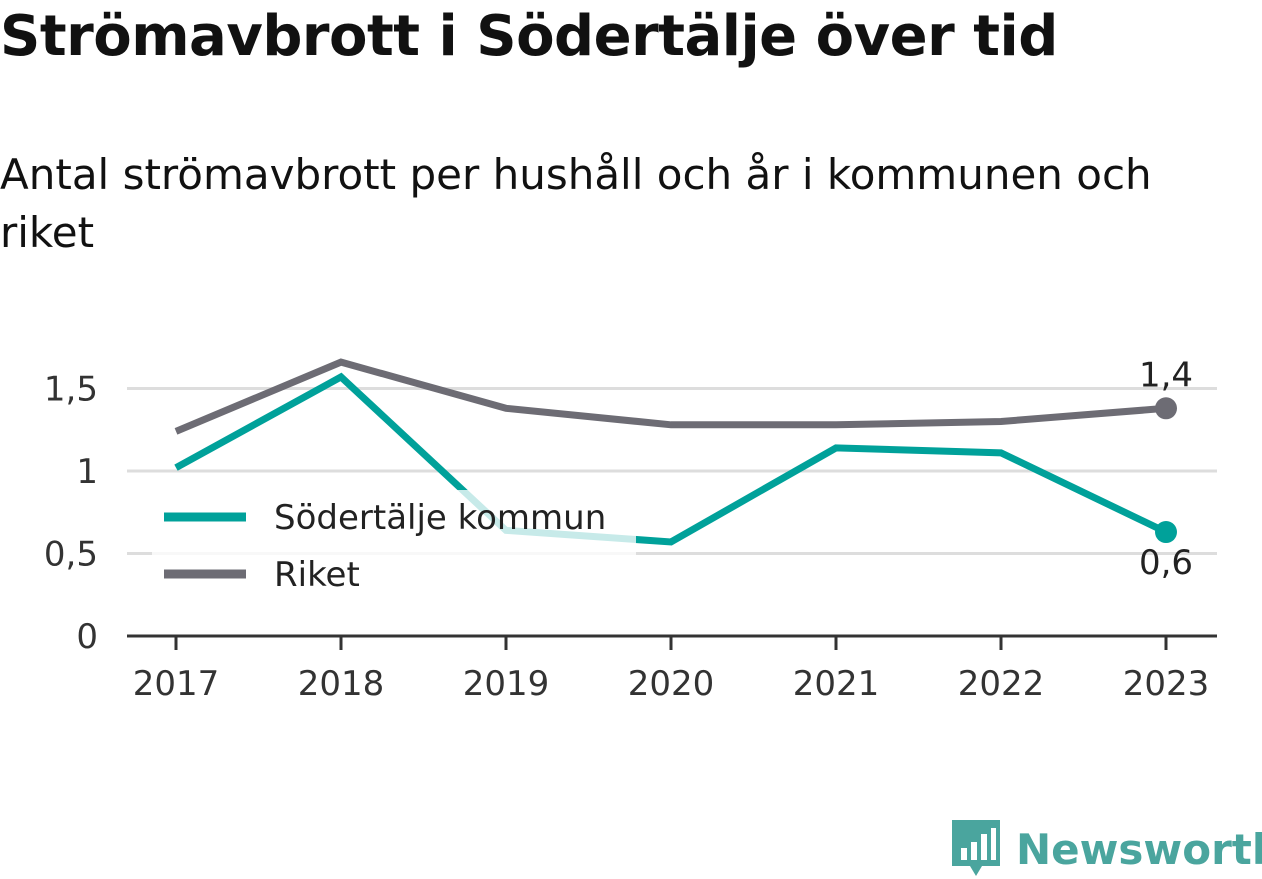 This screenshot has height=879, width=1262. Describe the element at coordinates (71, 555) in the screenshot. I see `y-tick-label: 0,5` at that location.